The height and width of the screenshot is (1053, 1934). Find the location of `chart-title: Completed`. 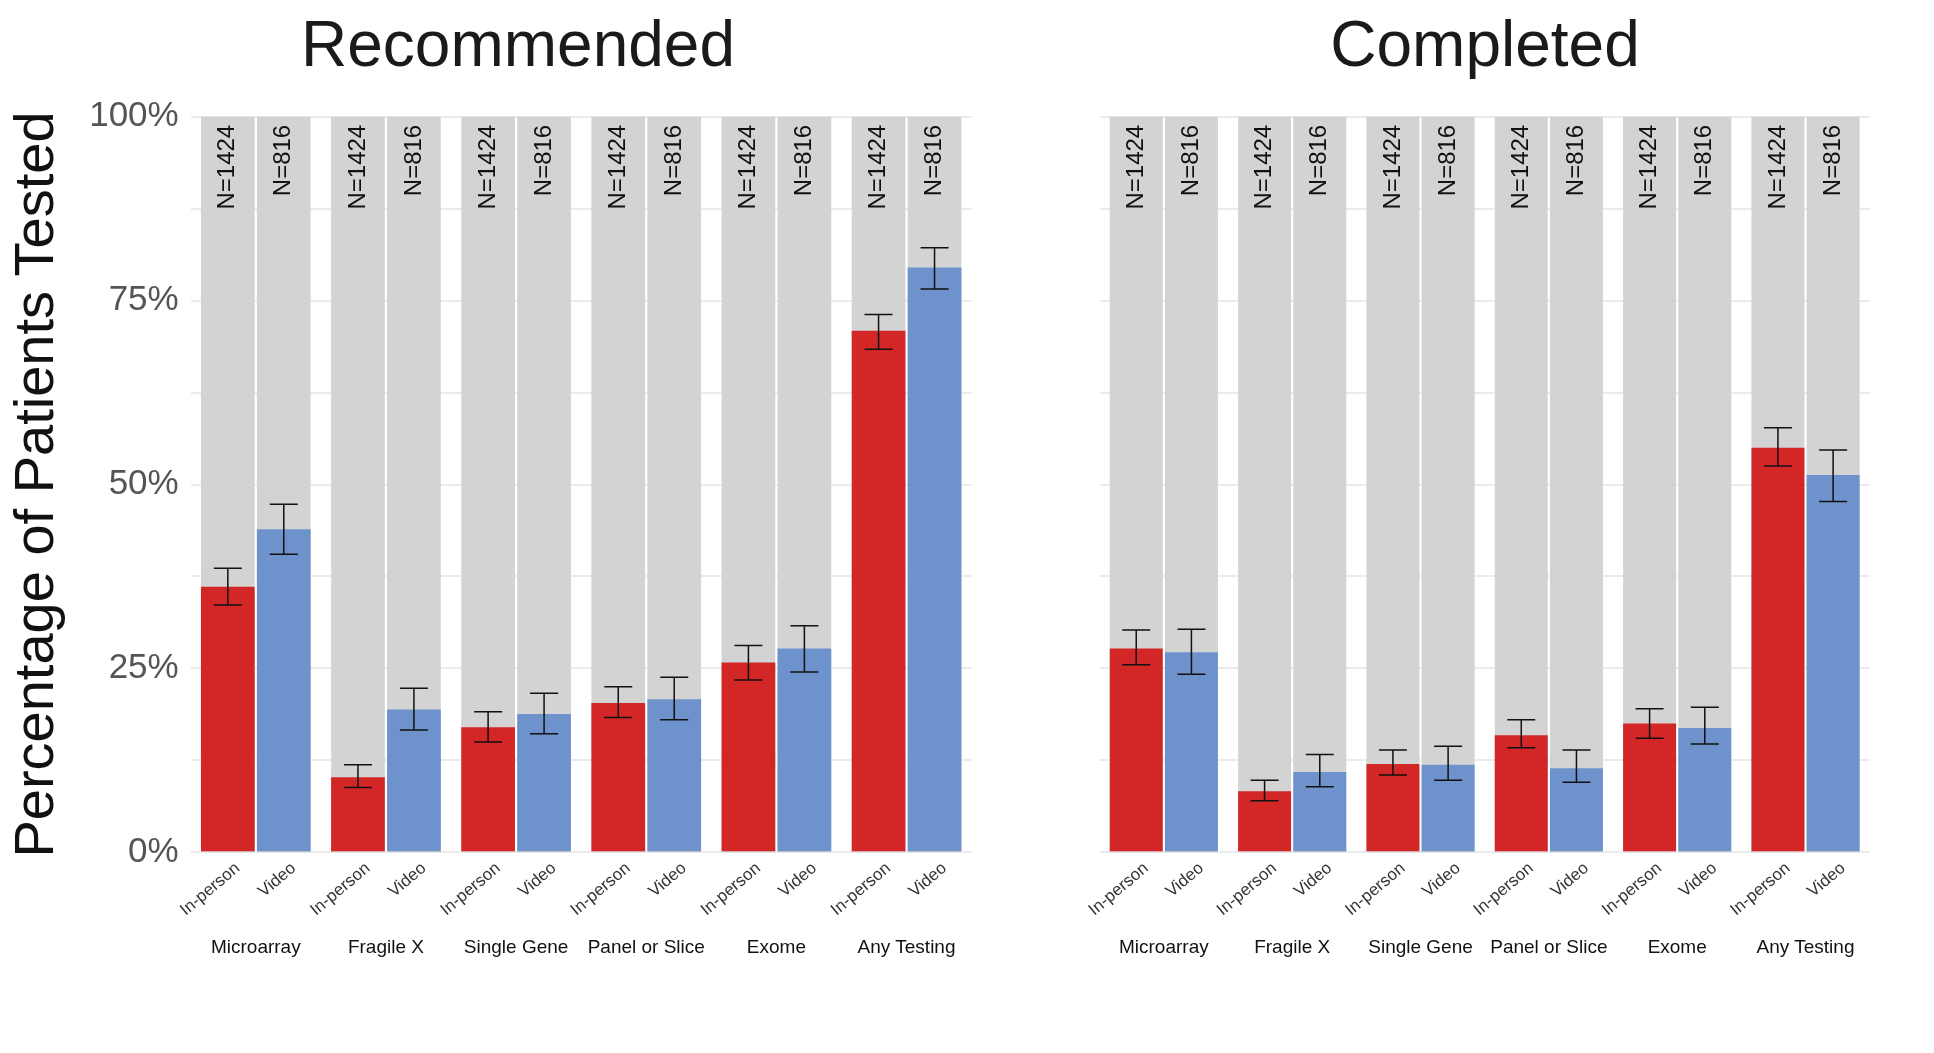

chart-title: Completed is located at coordinates (1485, 44).